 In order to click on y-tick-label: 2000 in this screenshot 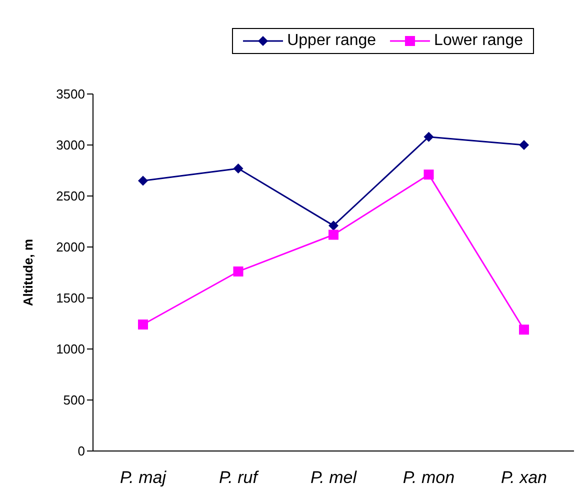, I will do `click(70, 247)`.